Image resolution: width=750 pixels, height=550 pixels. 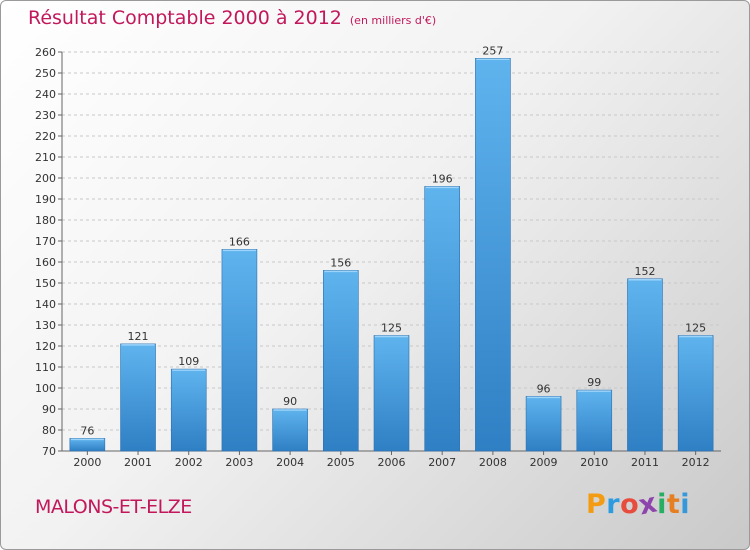 I want to click on x-tick-label-2011: 2011, so click(x=645, y=462).